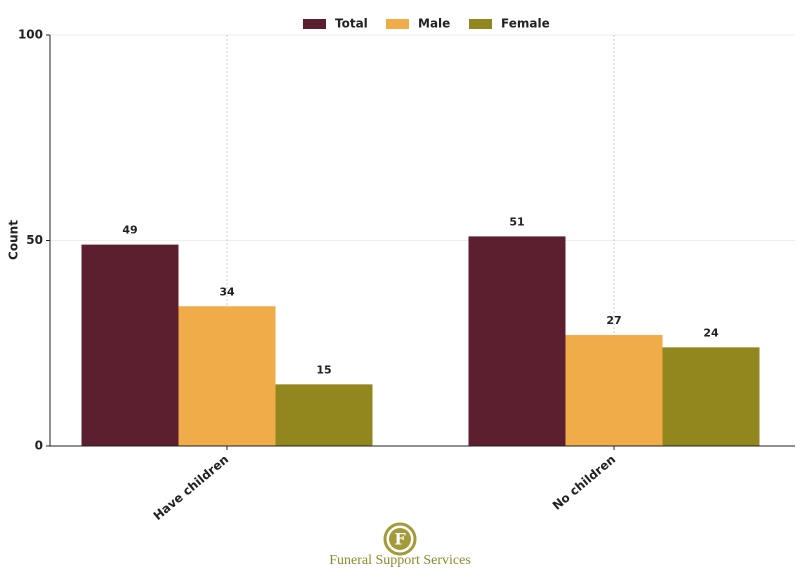 The width and height of the screenshot is (800, 576). Describe the element at coordinates (434, 24) in the screenshot. I see `legend-label: Male` at that location.